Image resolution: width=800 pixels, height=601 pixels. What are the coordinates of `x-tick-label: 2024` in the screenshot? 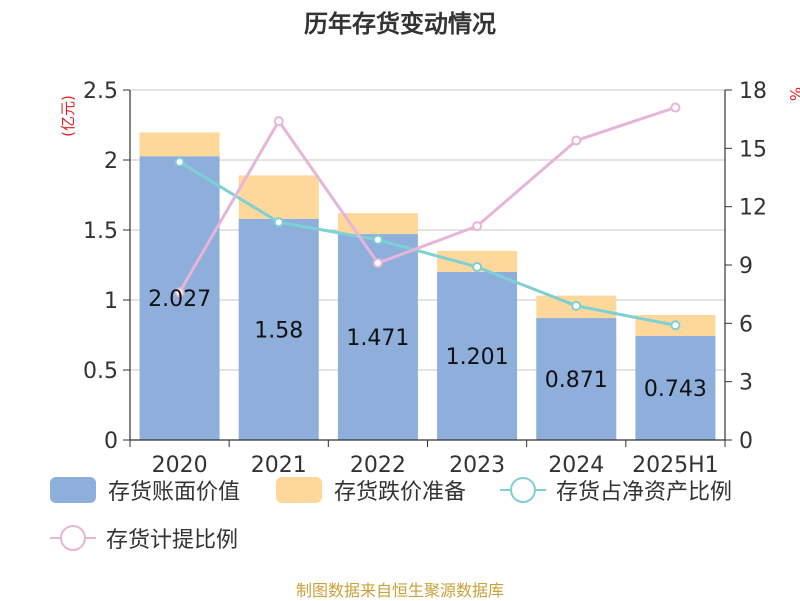 It's located at (576, 465).